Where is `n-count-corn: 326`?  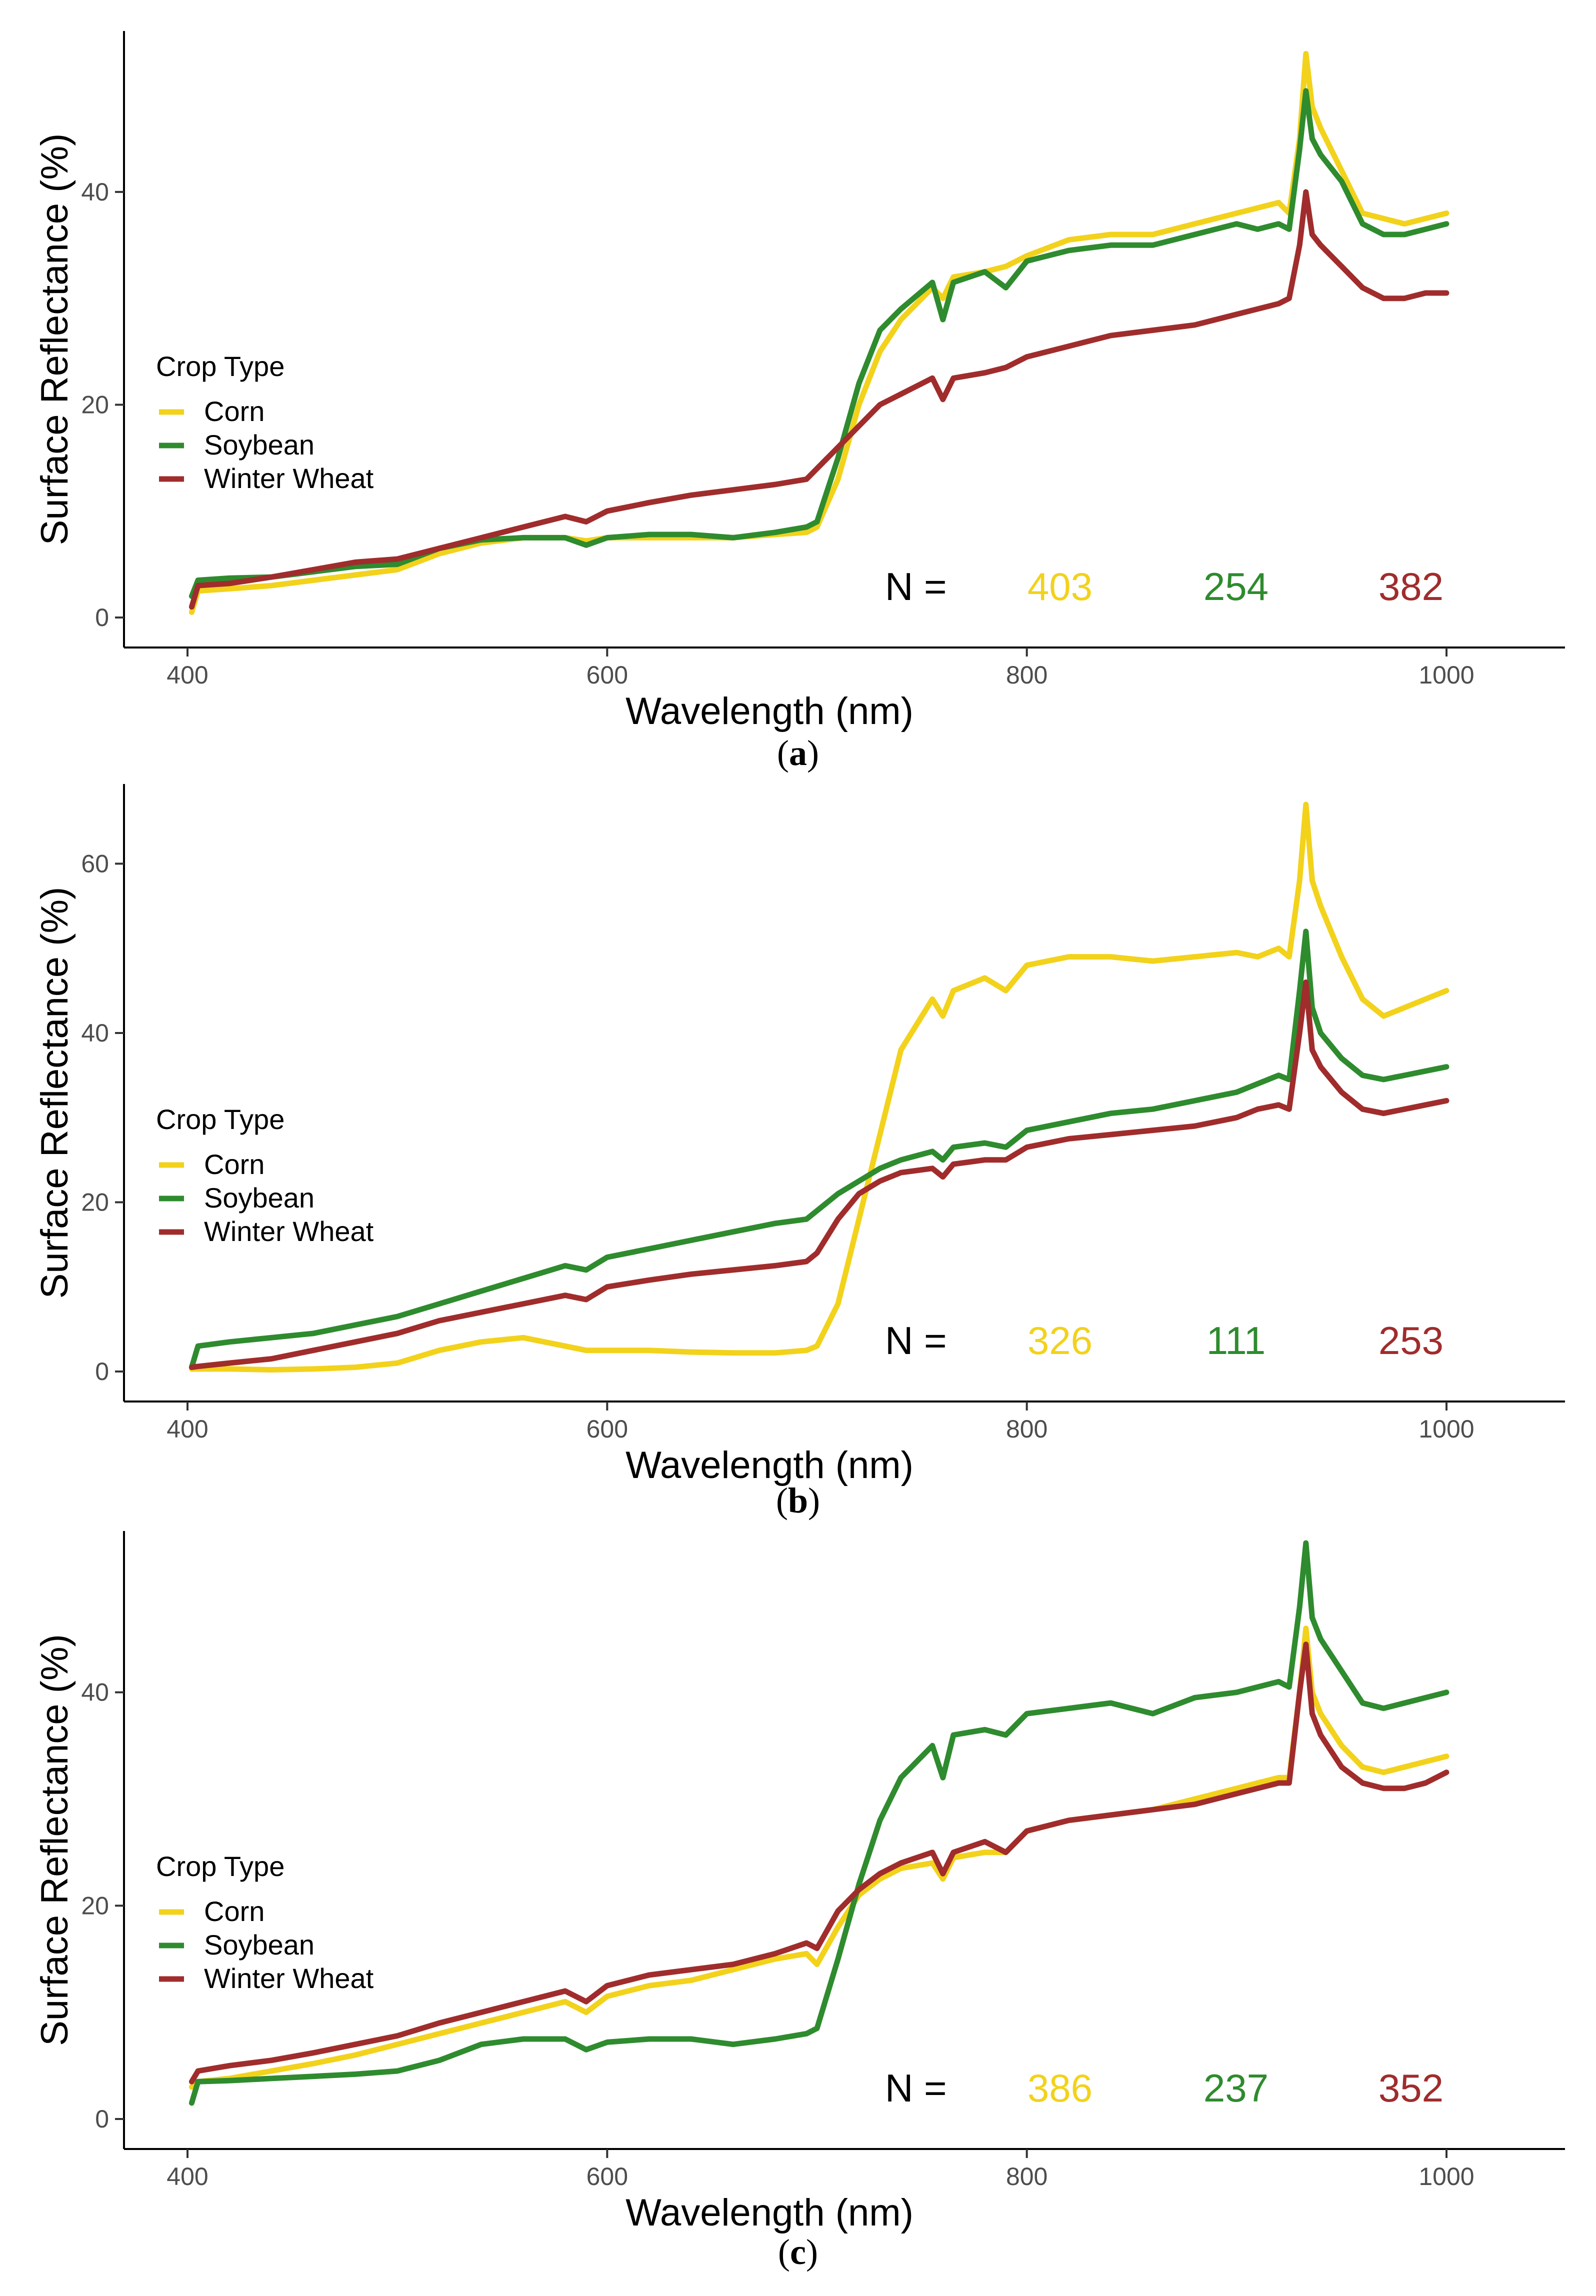
n-count-corn: 326 is located at coordinates (1060, 1340).